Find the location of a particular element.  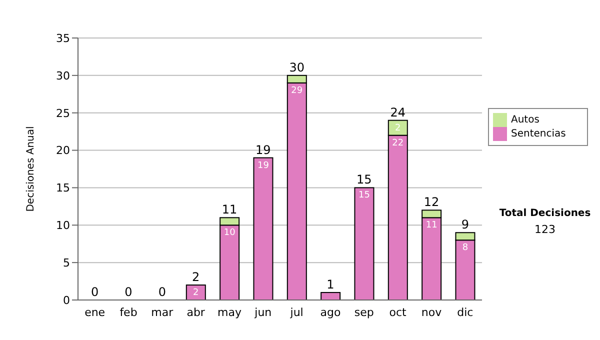

data-label: 22 is located at coordinates (398, 143).